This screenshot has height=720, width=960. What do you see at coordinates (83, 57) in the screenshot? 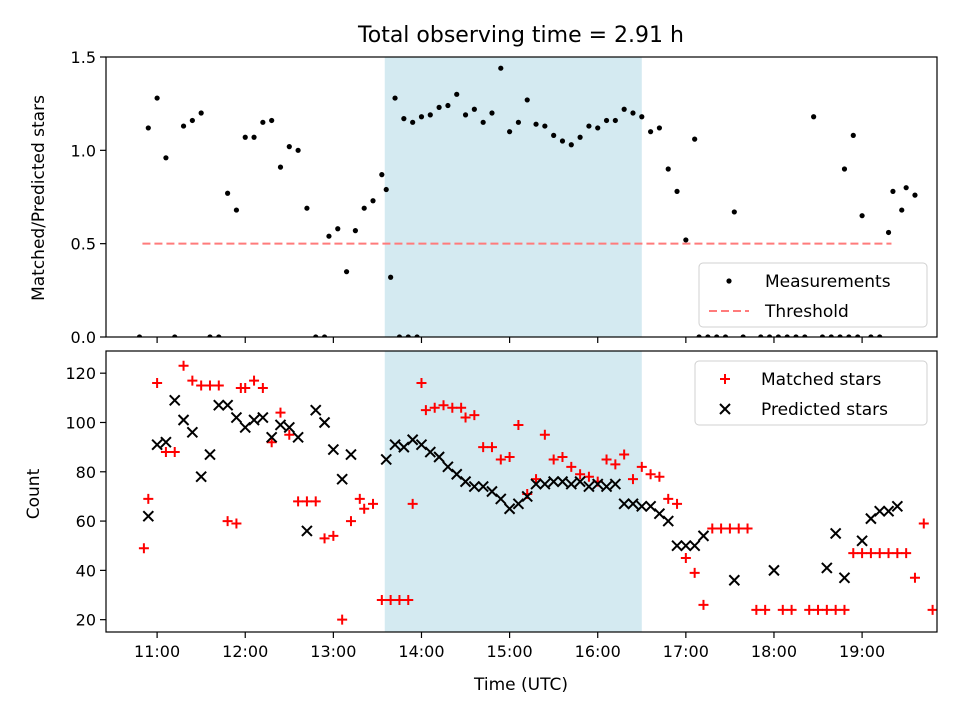
I see `y-tick-label: 1.5` at bounding box center [83, 57].